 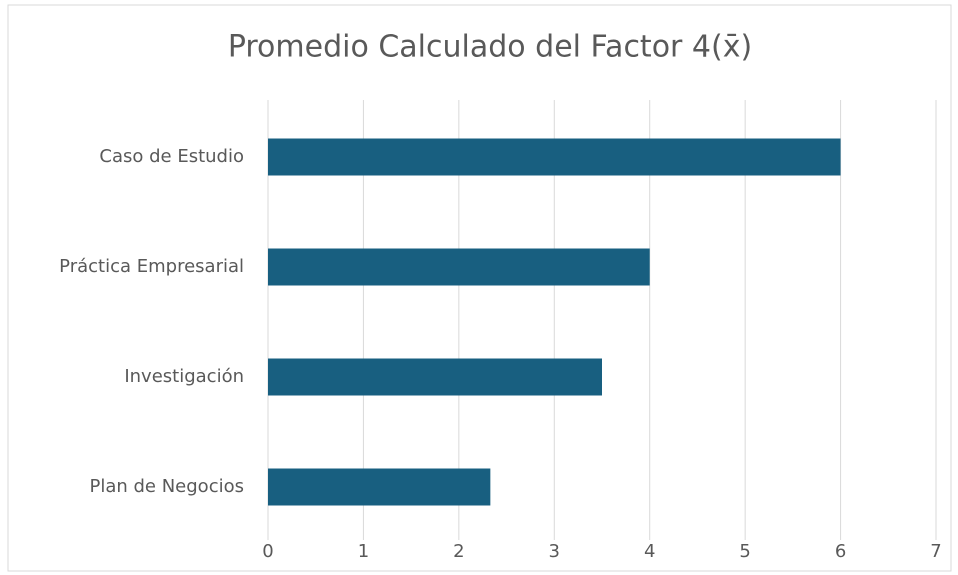 What do you see at coordinates (171, 156) in the screenshot?
I see `y-tick-label: Caso de Estudio` at bounding box center [171, 156].